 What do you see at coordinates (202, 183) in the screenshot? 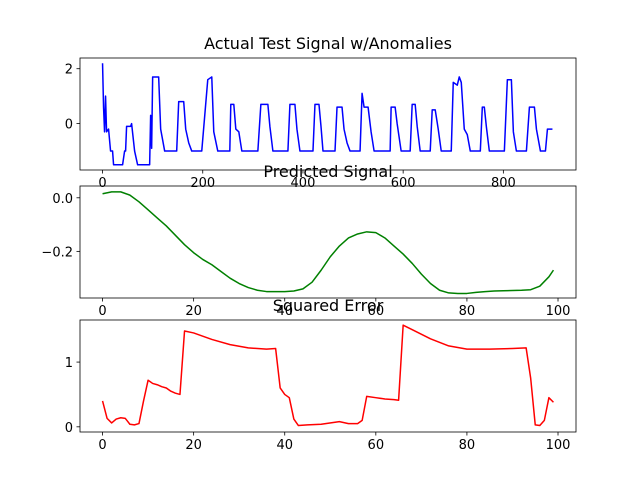
I see `x-tick-label: 200` at bounding box center [202, 183].